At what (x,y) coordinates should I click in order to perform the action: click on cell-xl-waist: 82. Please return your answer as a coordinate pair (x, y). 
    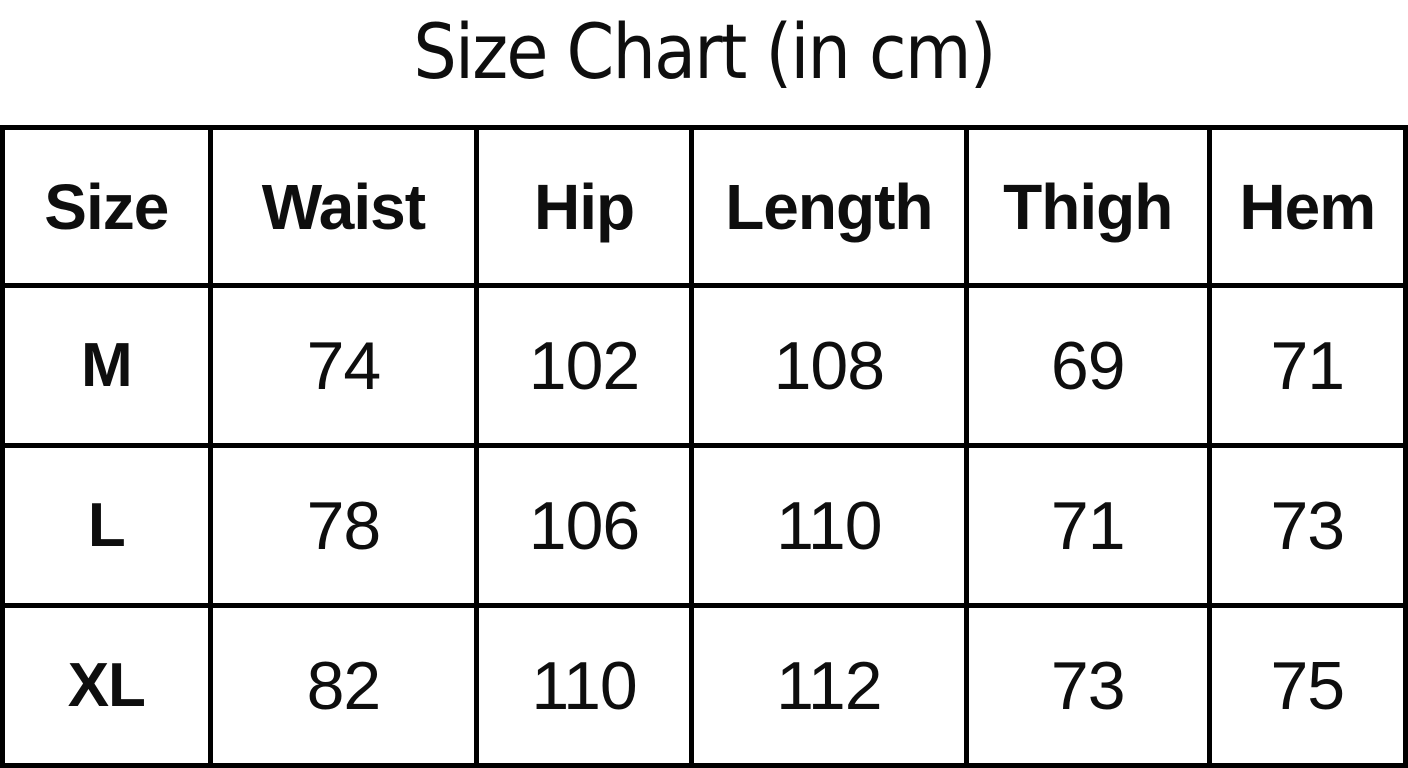
    Looking at the image, I should click on (343, 685).